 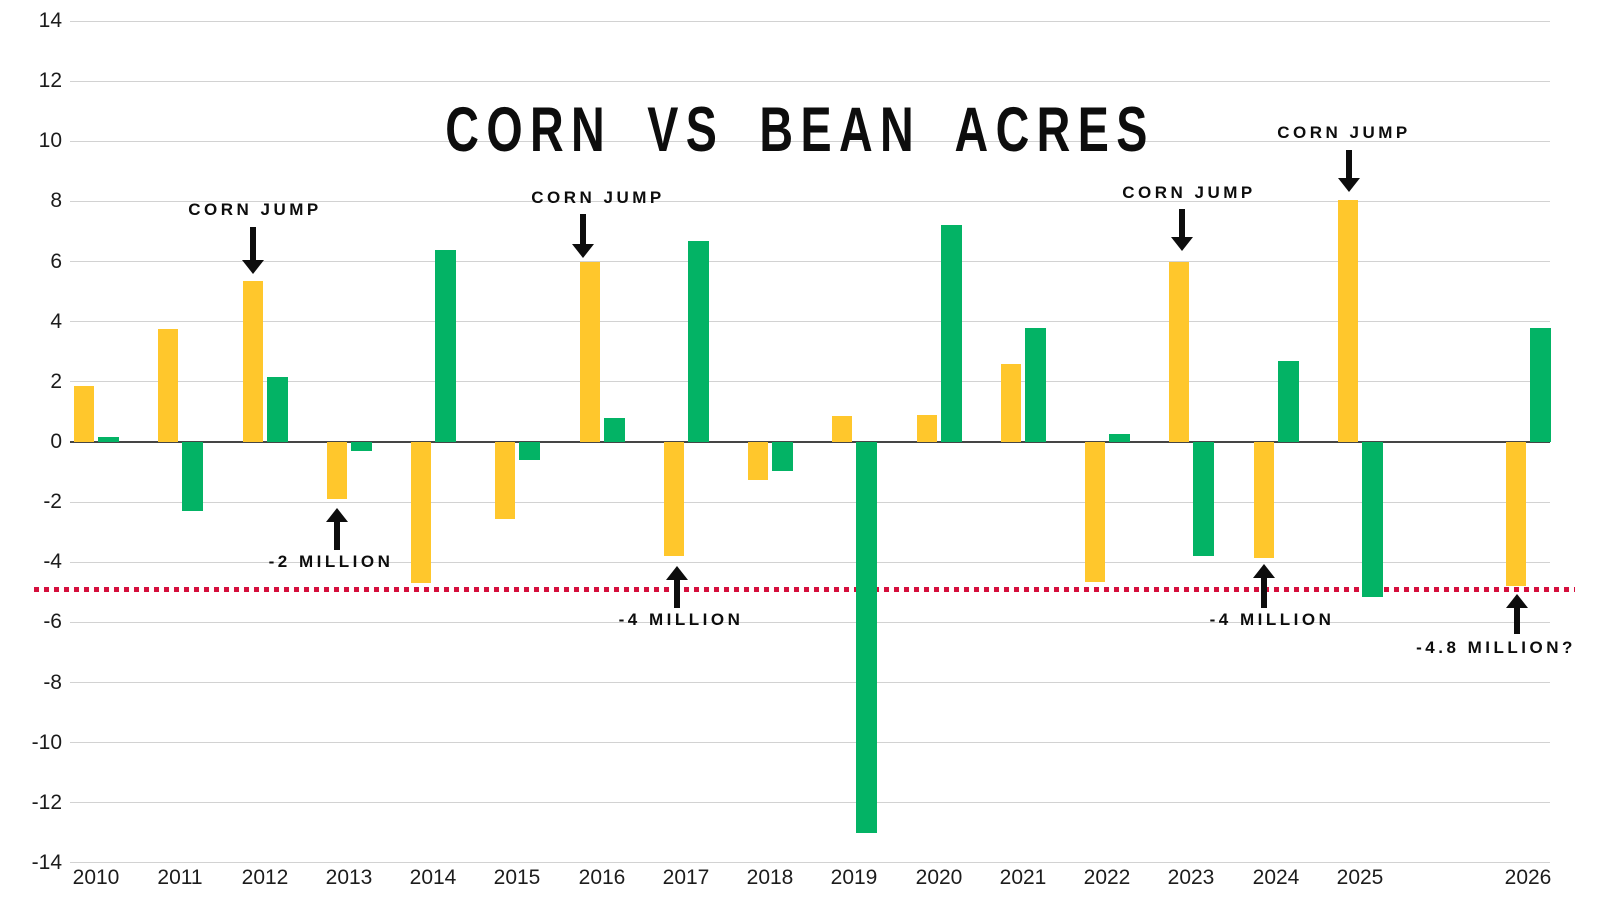 I want to click on bar-beans-2015, so click(x=529, y=451).